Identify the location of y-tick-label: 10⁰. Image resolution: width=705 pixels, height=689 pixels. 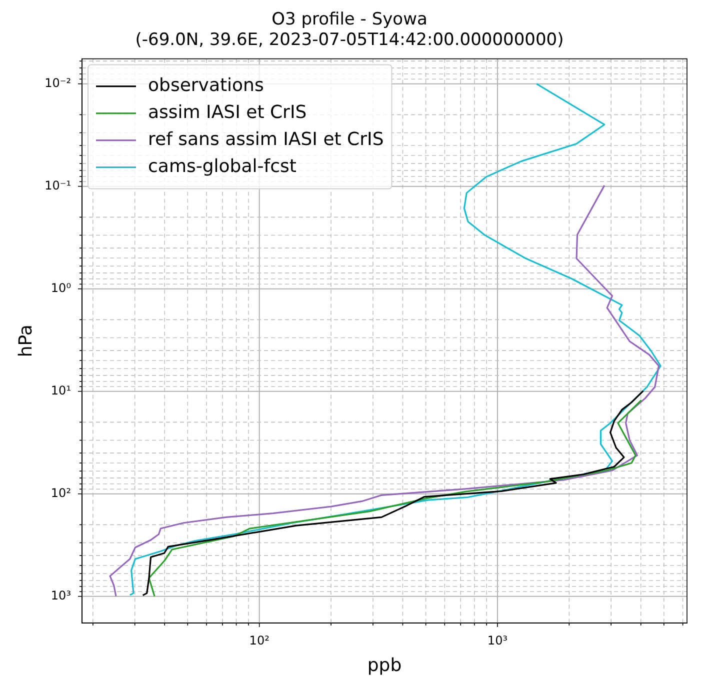
(61, 287).